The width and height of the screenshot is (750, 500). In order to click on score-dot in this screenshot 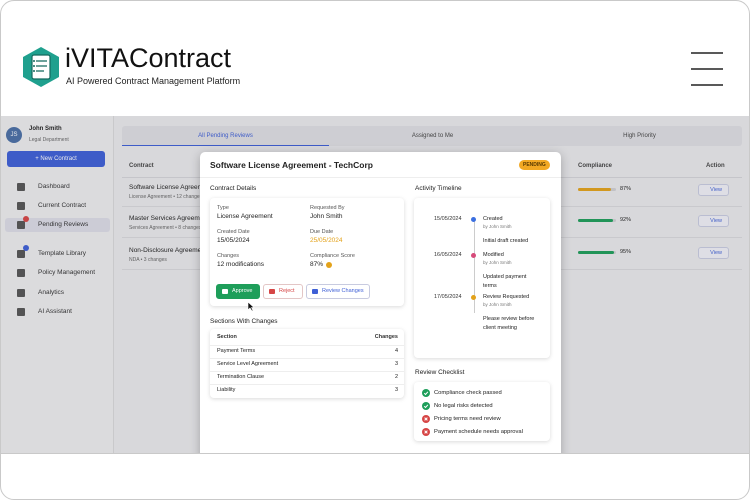, I will do `click(329, 265)`.